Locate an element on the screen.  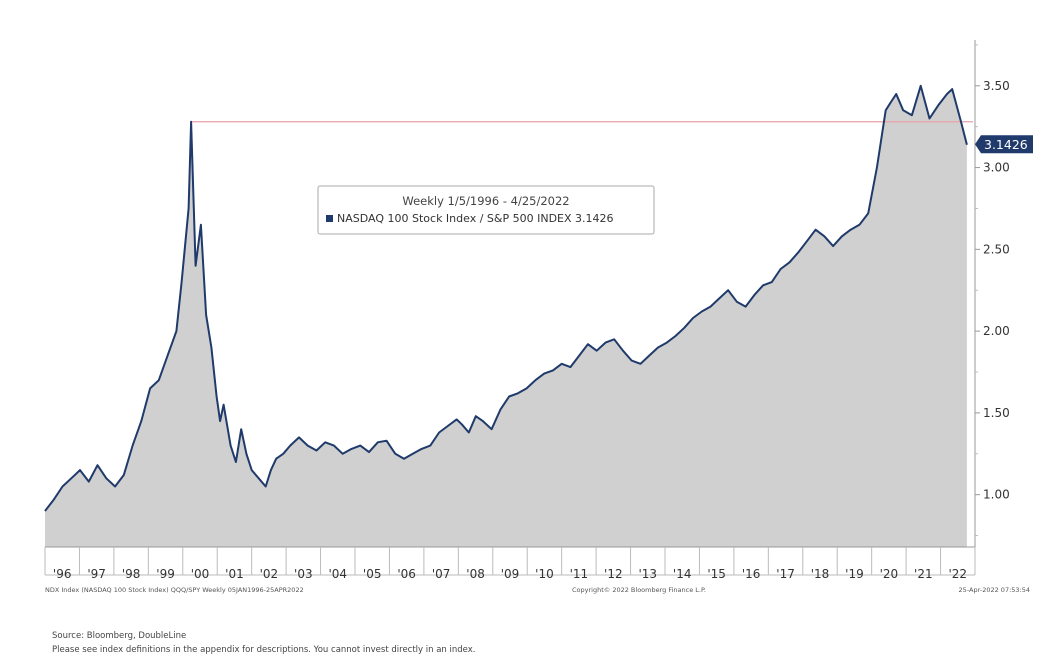
x-tick-label: '18 is located at coordinates (820, 574).